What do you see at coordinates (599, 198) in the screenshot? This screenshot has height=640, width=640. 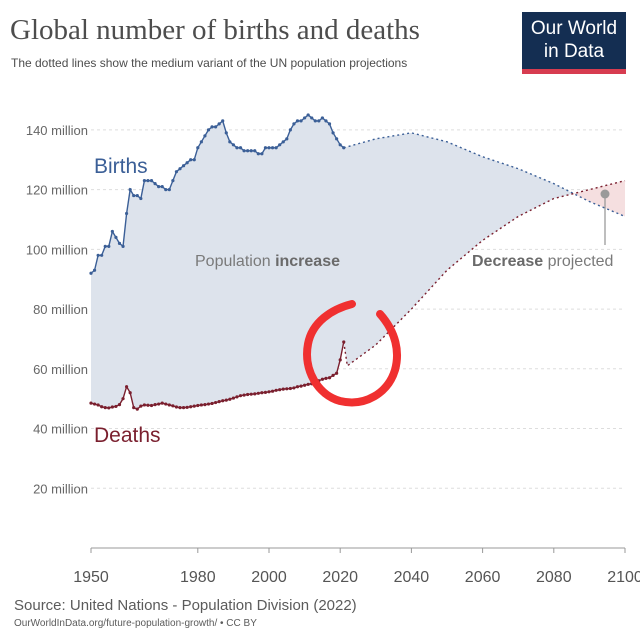 I see `population-decrease-area` at bounding box center [599, 198].